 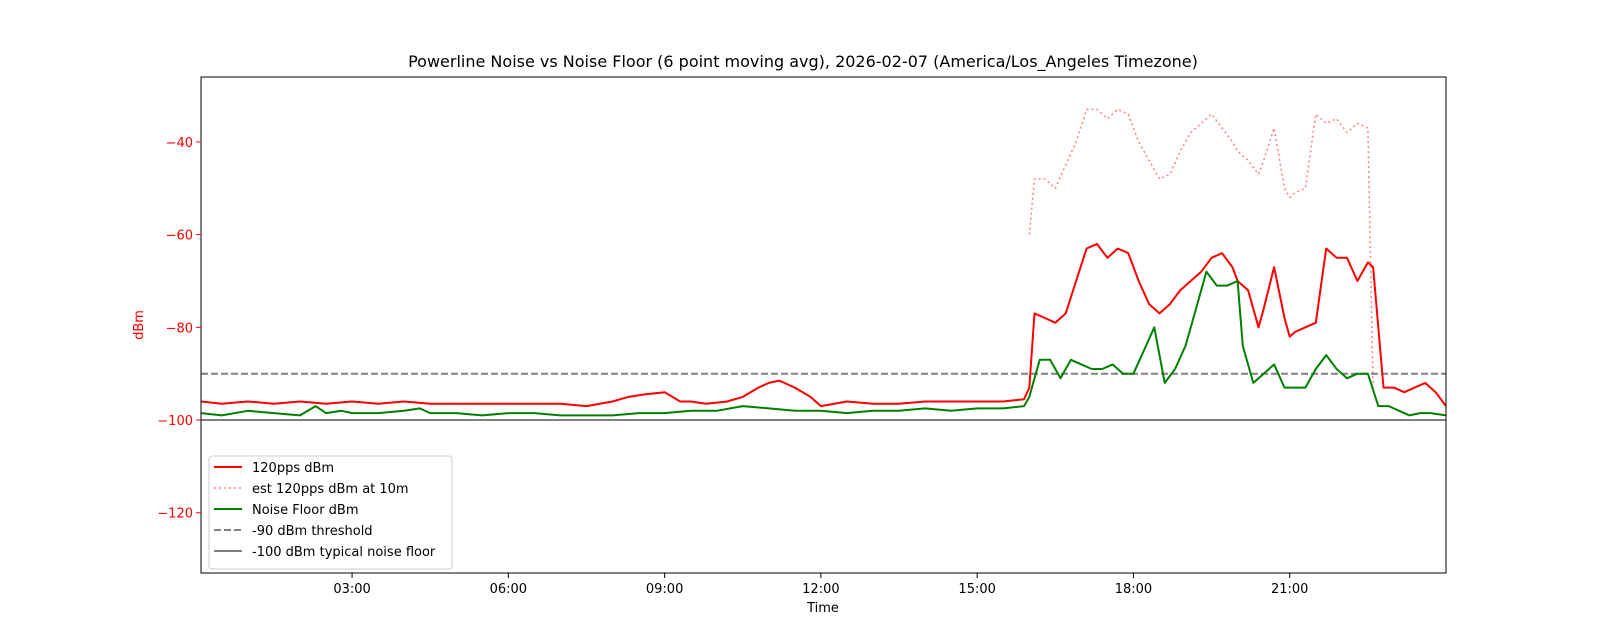 What do you see at coordinates (330, 489) in the screenshot?
I see `legend-label: est 120pps dBm at 10m` at bounding box center [330, 489].